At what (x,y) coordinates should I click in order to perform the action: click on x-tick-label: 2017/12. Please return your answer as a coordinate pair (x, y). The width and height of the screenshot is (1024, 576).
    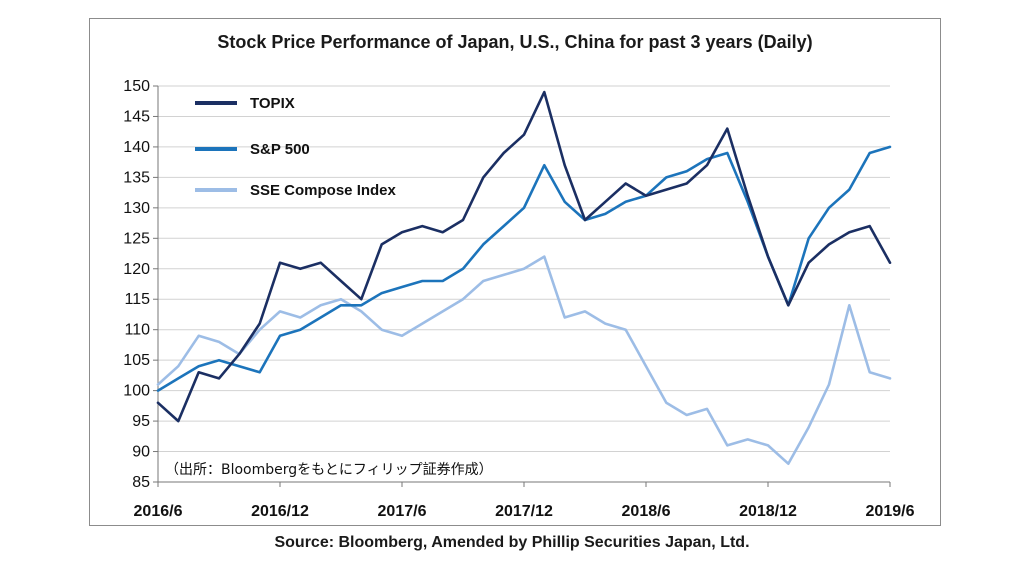
    Looking at the image, I should click on (524, 511).